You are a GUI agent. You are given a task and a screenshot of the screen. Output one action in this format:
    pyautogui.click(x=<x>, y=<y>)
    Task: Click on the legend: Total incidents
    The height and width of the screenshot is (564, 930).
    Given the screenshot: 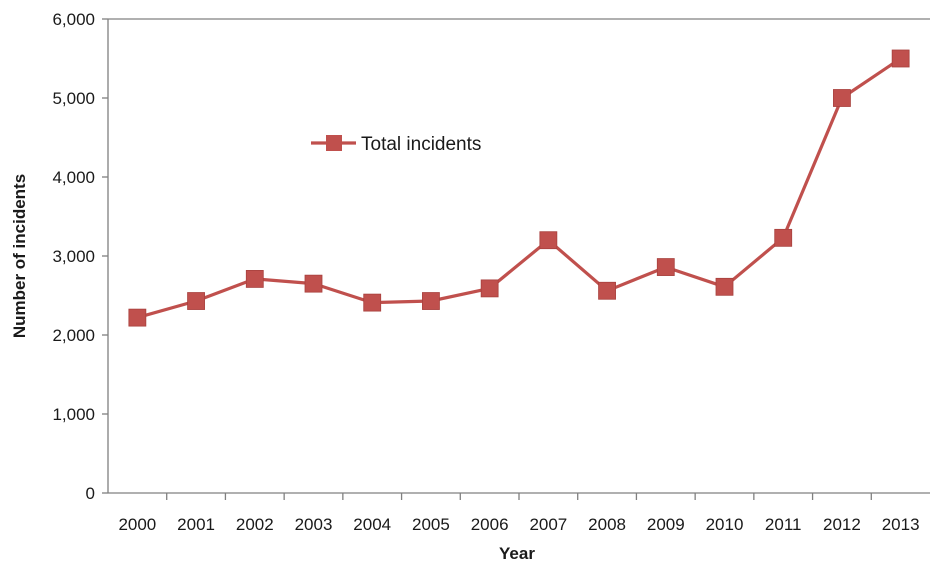 What is the action you would take?
    pyautogui.click(x=396, y=144)
    